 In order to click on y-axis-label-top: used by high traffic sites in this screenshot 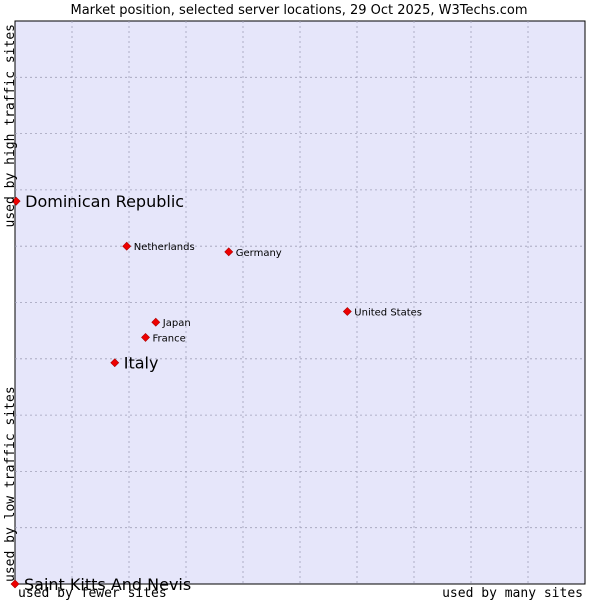, I will do `click(10, 126)`.